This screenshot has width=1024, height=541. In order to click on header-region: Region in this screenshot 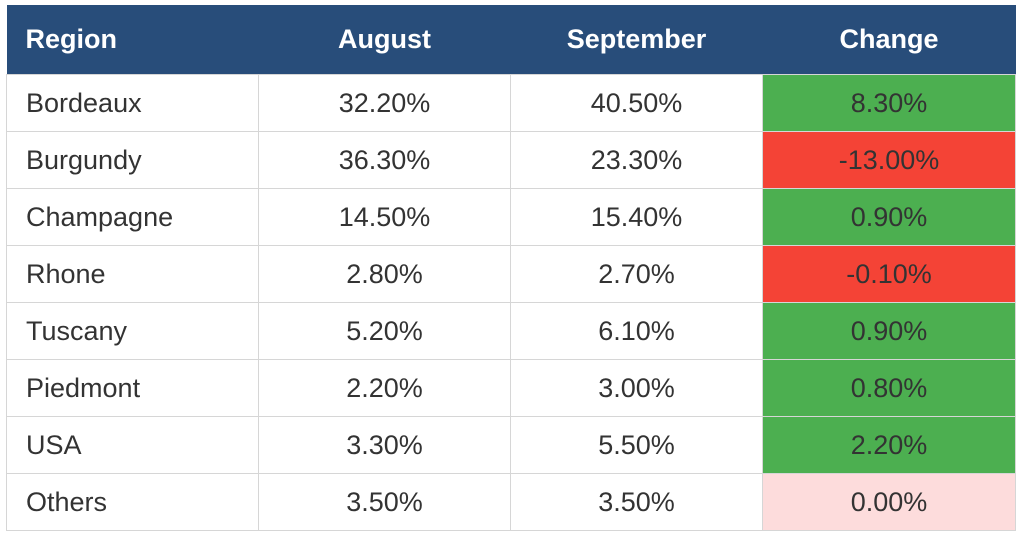, I will do `click(132, 40)`.